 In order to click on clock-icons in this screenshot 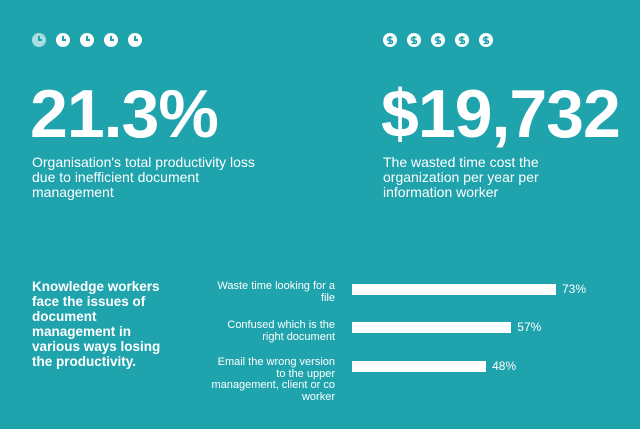, I will do `click(87, 40)`.